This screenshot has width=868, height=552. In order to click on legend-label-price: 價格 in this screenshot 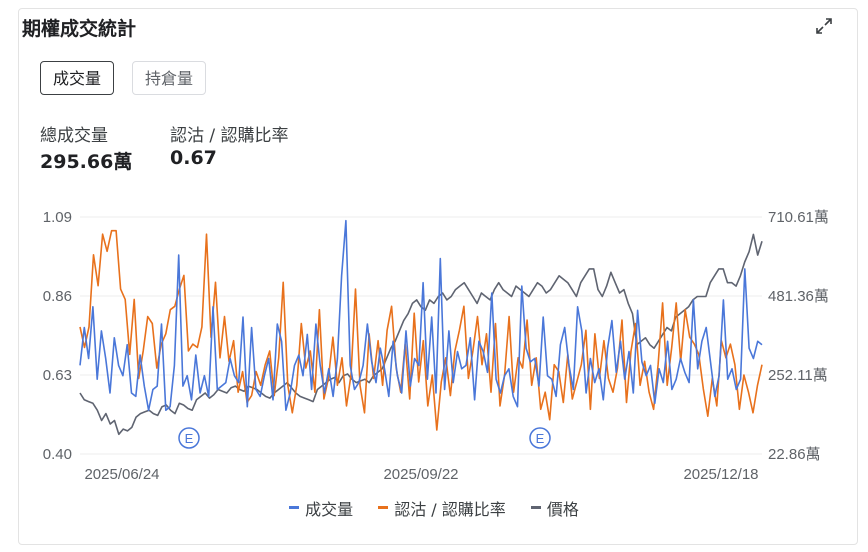, I will do `click(562, 509)`.